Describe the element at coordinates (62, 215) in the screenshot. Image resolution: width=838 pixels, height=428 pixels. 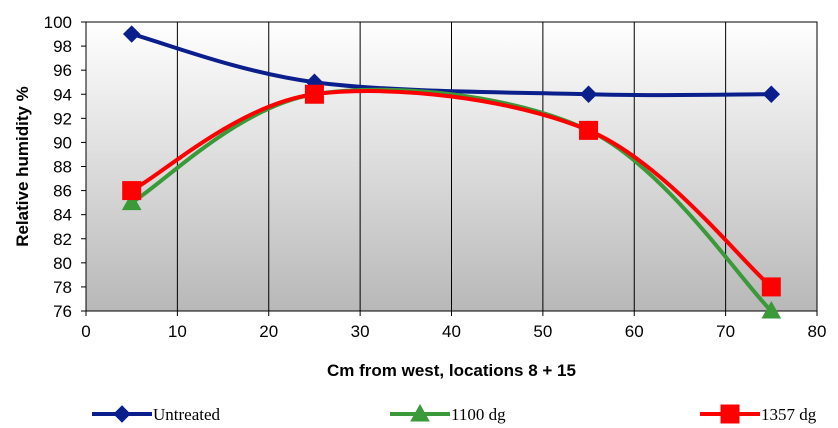
I see `y-tick-label: 84` at that location.